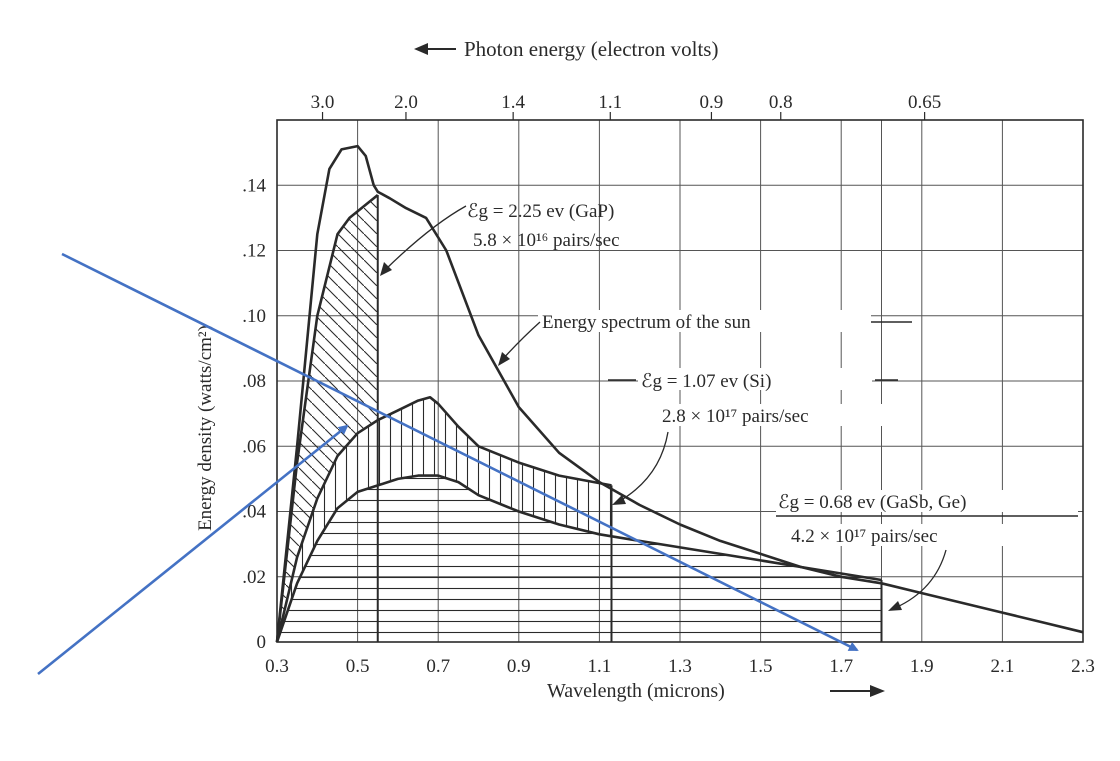 This screenshot has height=761, width=1120. Describe the element at coordinates (358, 666) in the screenshot. I see `x-tick-label: 0.5` at that location.